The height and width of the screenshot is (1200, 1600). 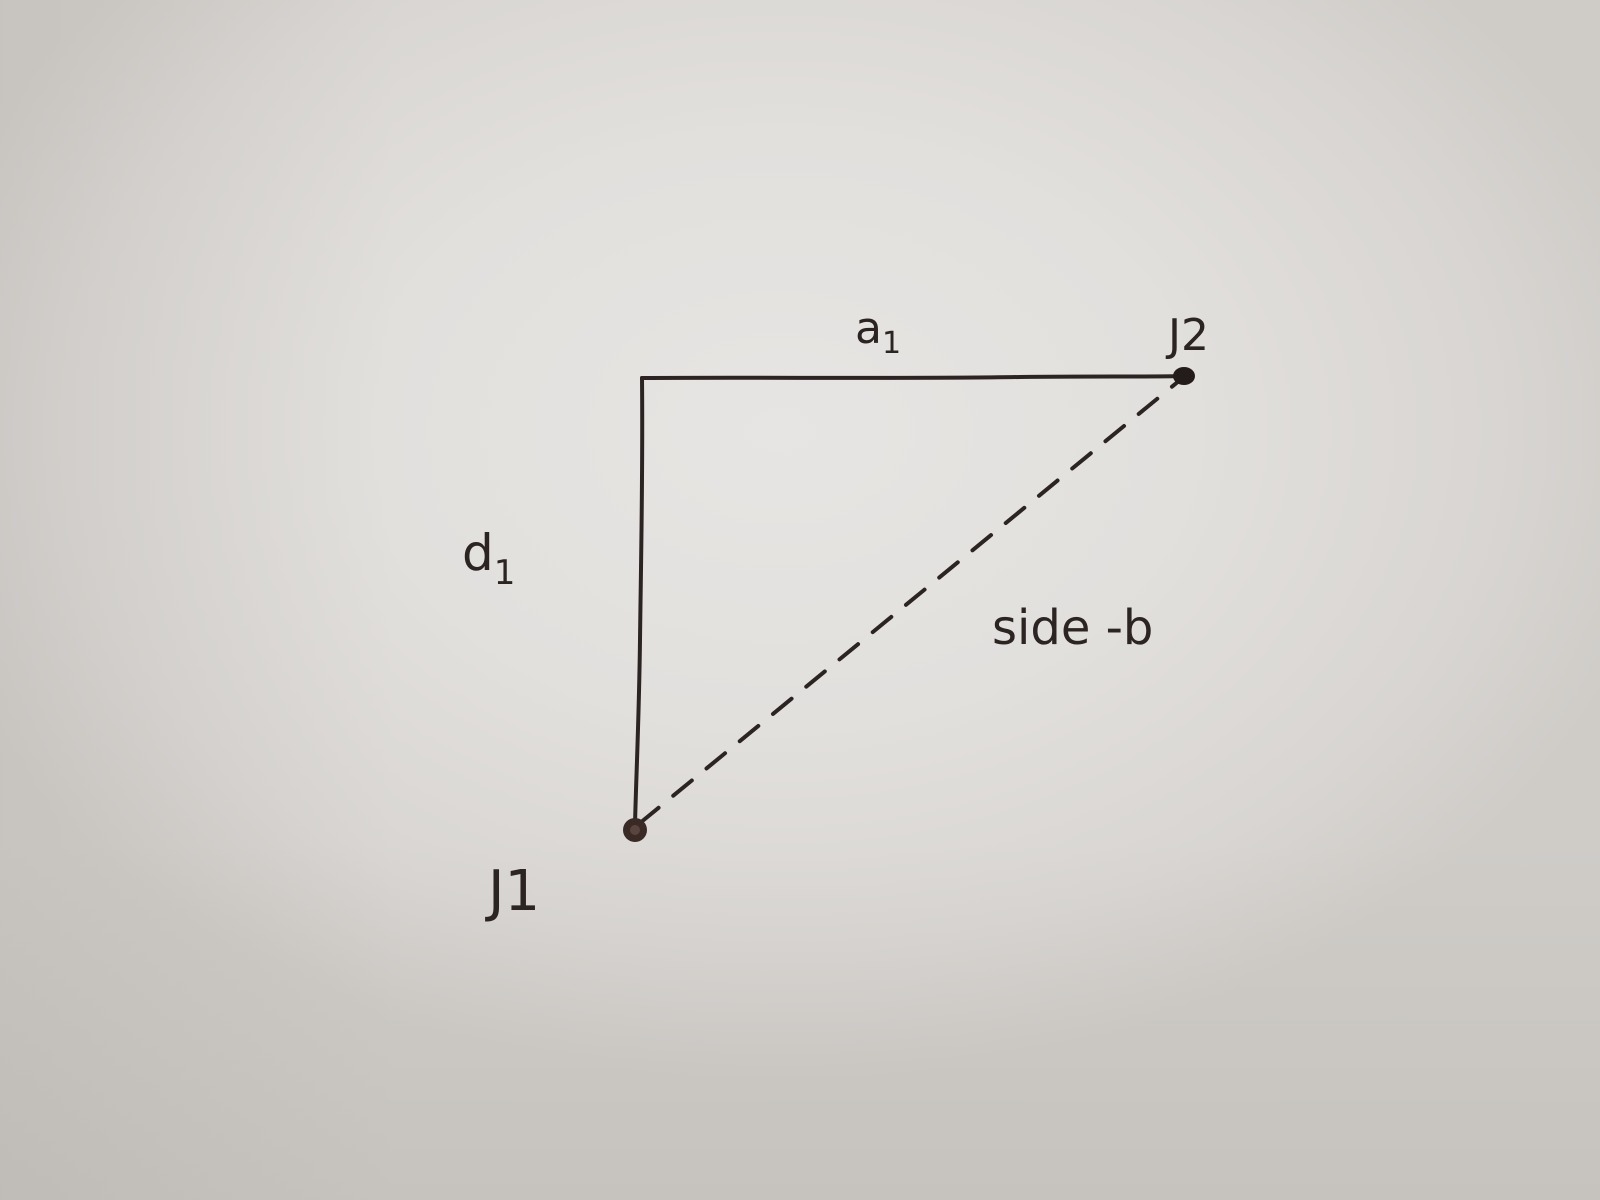 I want to click on side-d1-line, so click(x=639, y=601).